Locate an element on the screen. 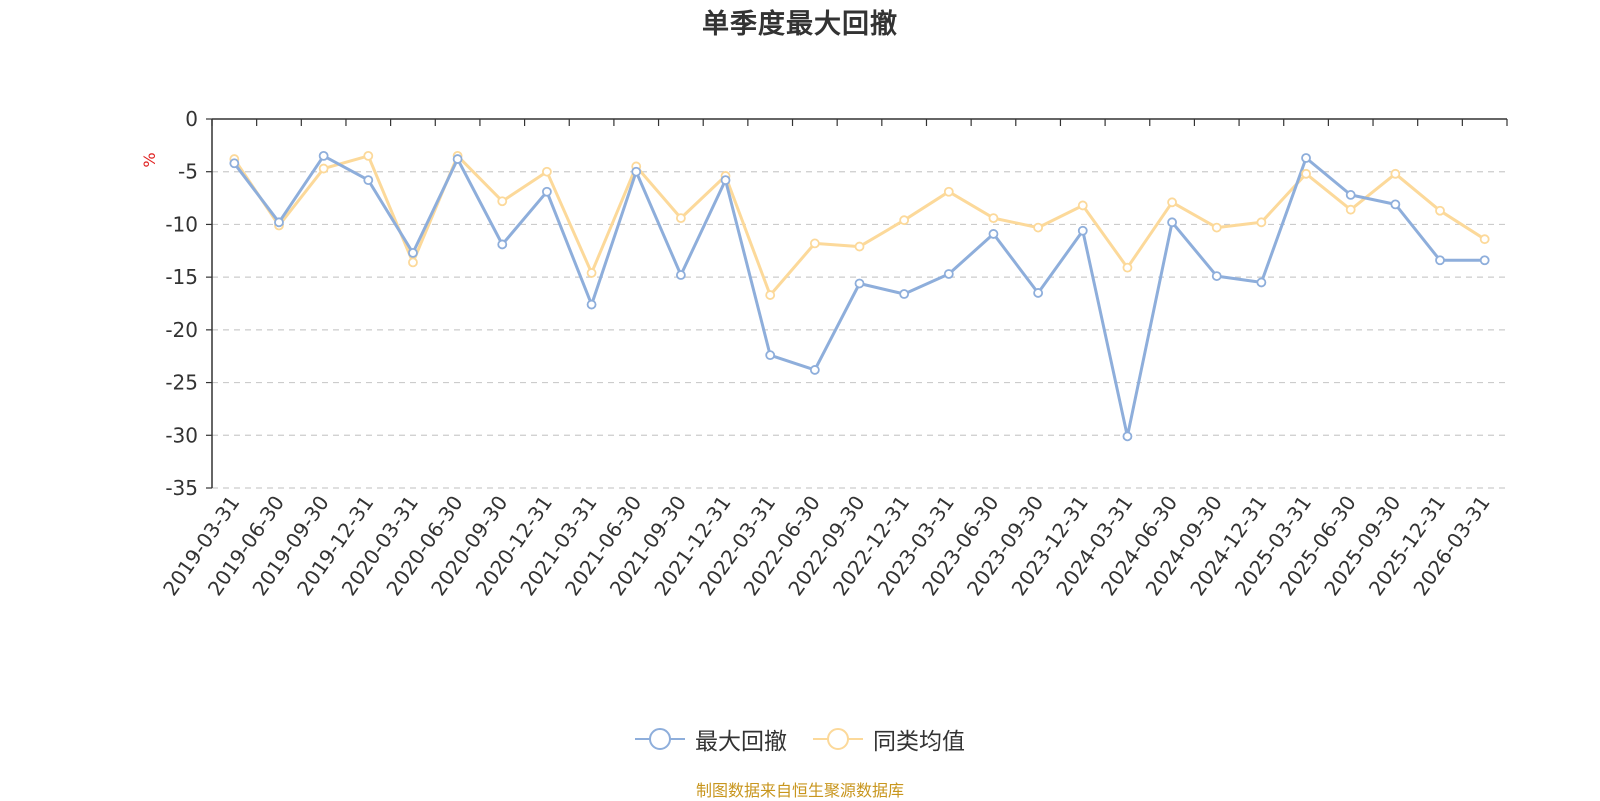  y-tick-label: -10 is located at coordinates (181, 224).